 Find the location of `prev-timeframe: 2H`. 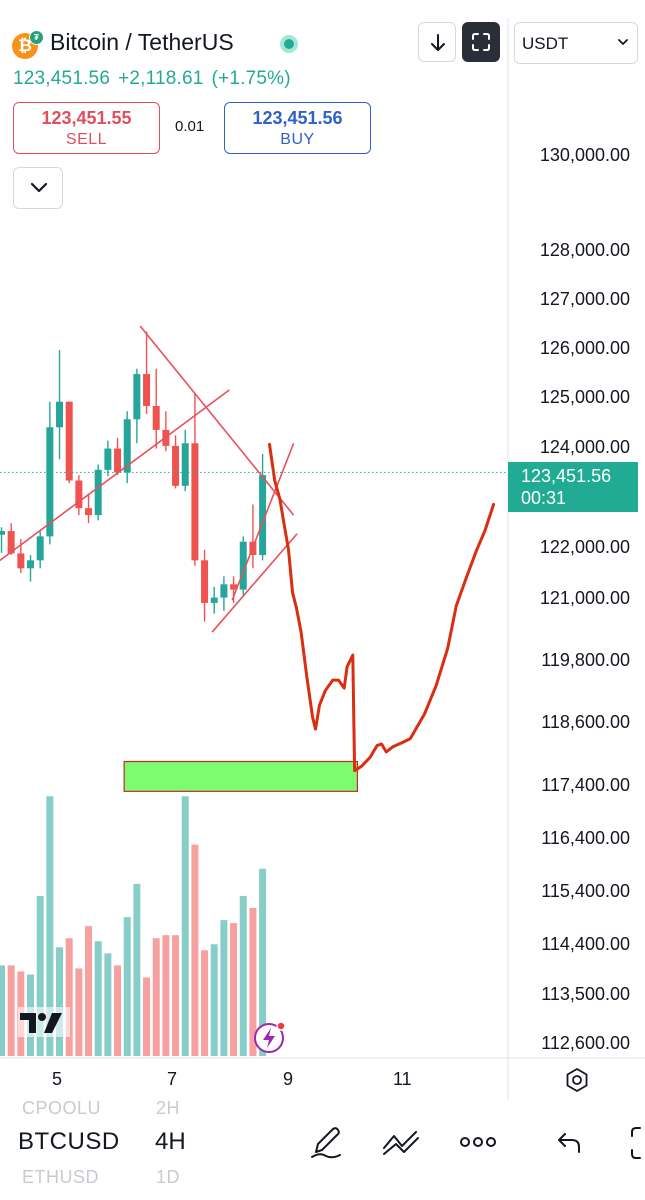

prev-timeframe: 2H is located at coordinates (168, 1108).